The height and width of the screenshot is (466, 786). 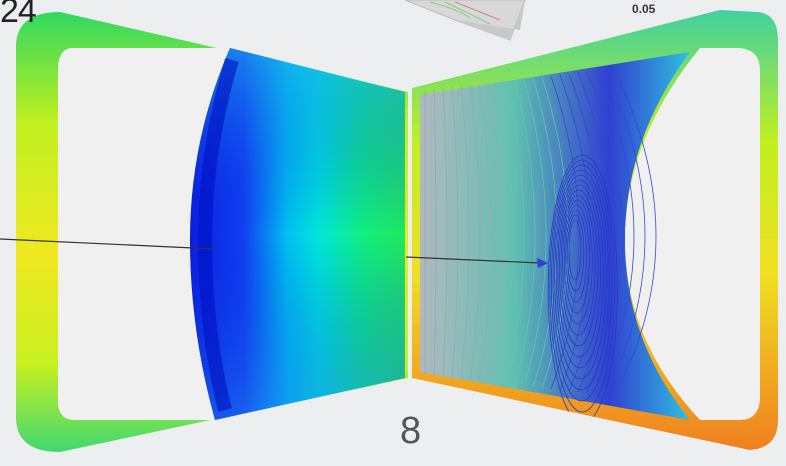 I want to click on scale-label: 0.05, so click(x=644, y=9).